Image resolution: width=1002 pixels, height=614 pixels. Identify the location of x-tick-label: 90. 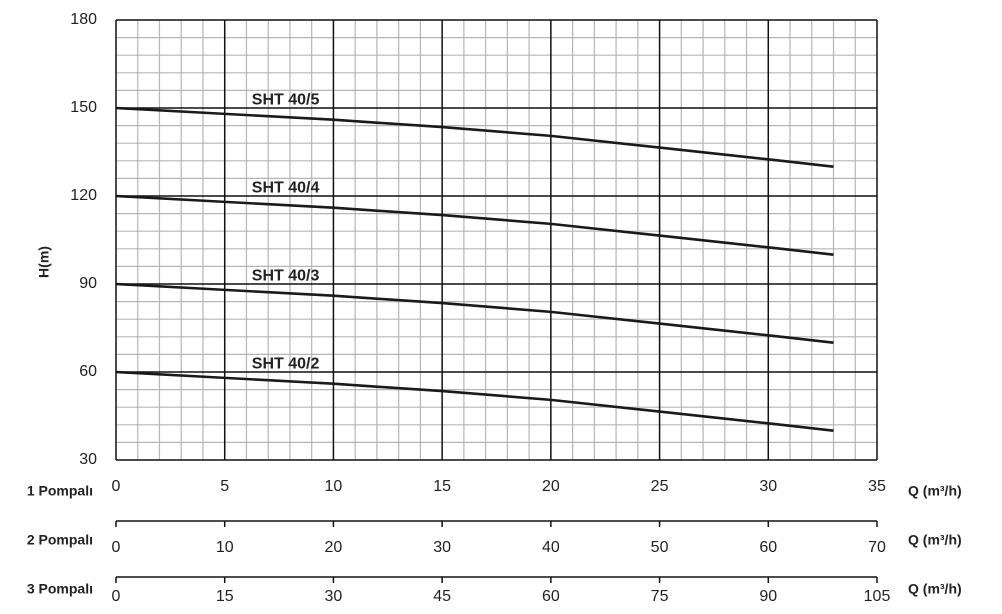
(768, 596).